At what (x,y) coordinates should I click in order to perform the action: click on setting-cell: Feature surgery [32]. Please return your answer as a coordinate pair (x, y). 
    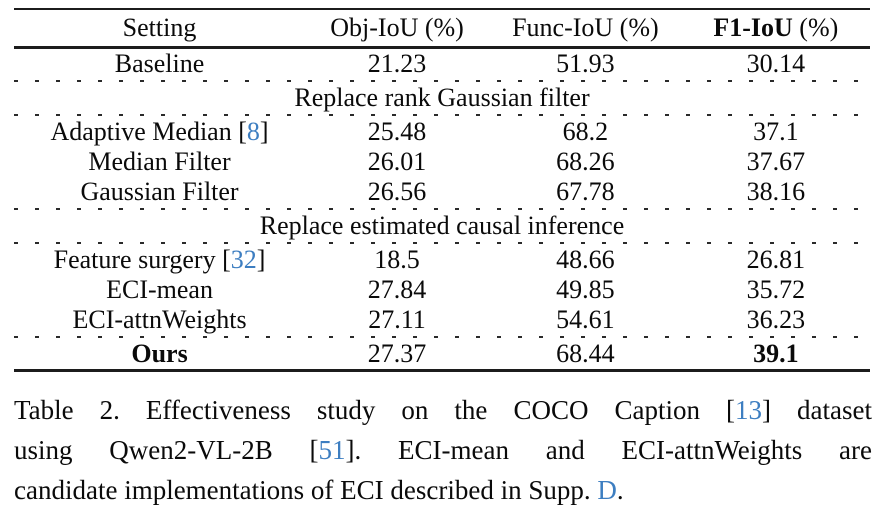
    Looking at the image, I should click on (159, 260).